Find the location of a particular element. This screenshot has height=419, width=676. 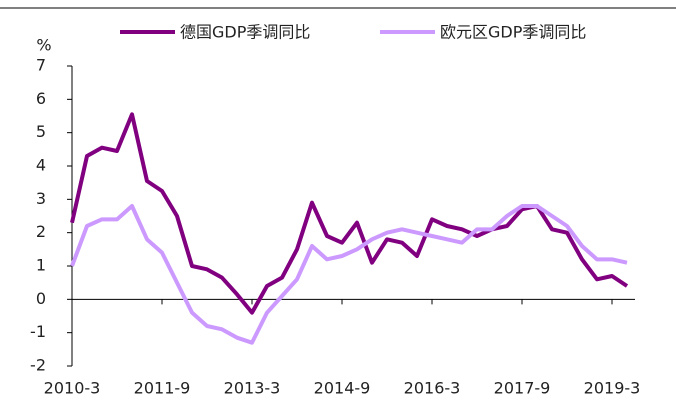

legend-label: 德国GDP季调同比 is located at coordinates (245, 32).